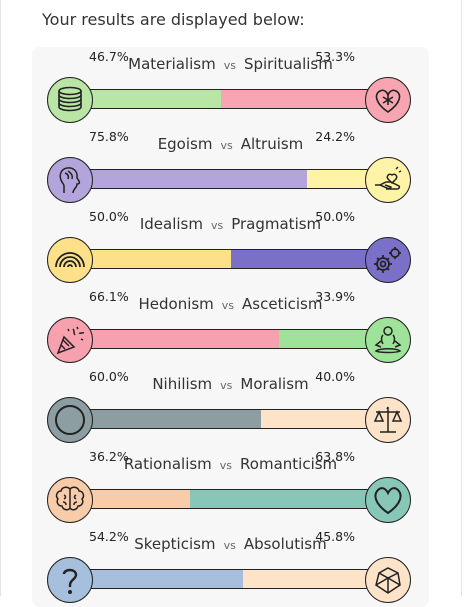  I want to click on axis-left-percent: 46.7%, so click(109, 56).